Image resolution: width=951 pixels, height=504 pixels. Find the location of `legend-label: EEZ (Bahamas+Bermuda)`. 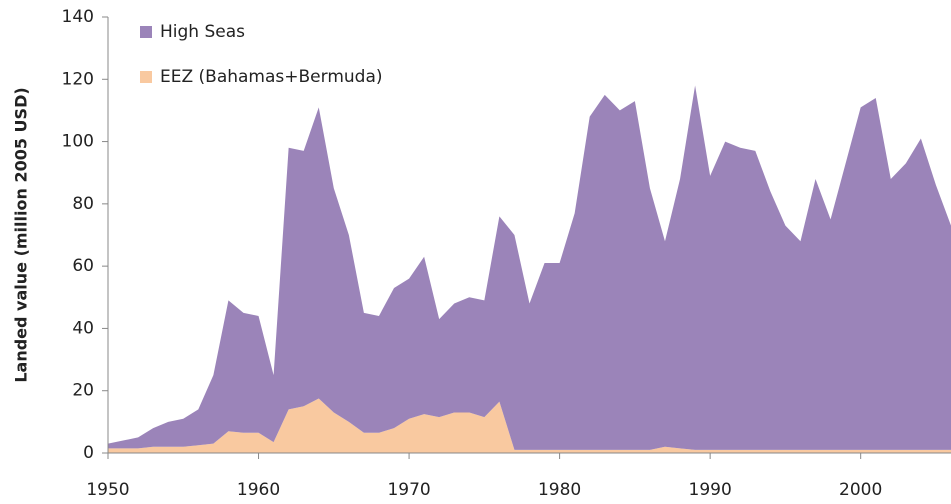

legend-label: EEZ (Bahamas+Bermuda) is located at coordinates (271, 77).